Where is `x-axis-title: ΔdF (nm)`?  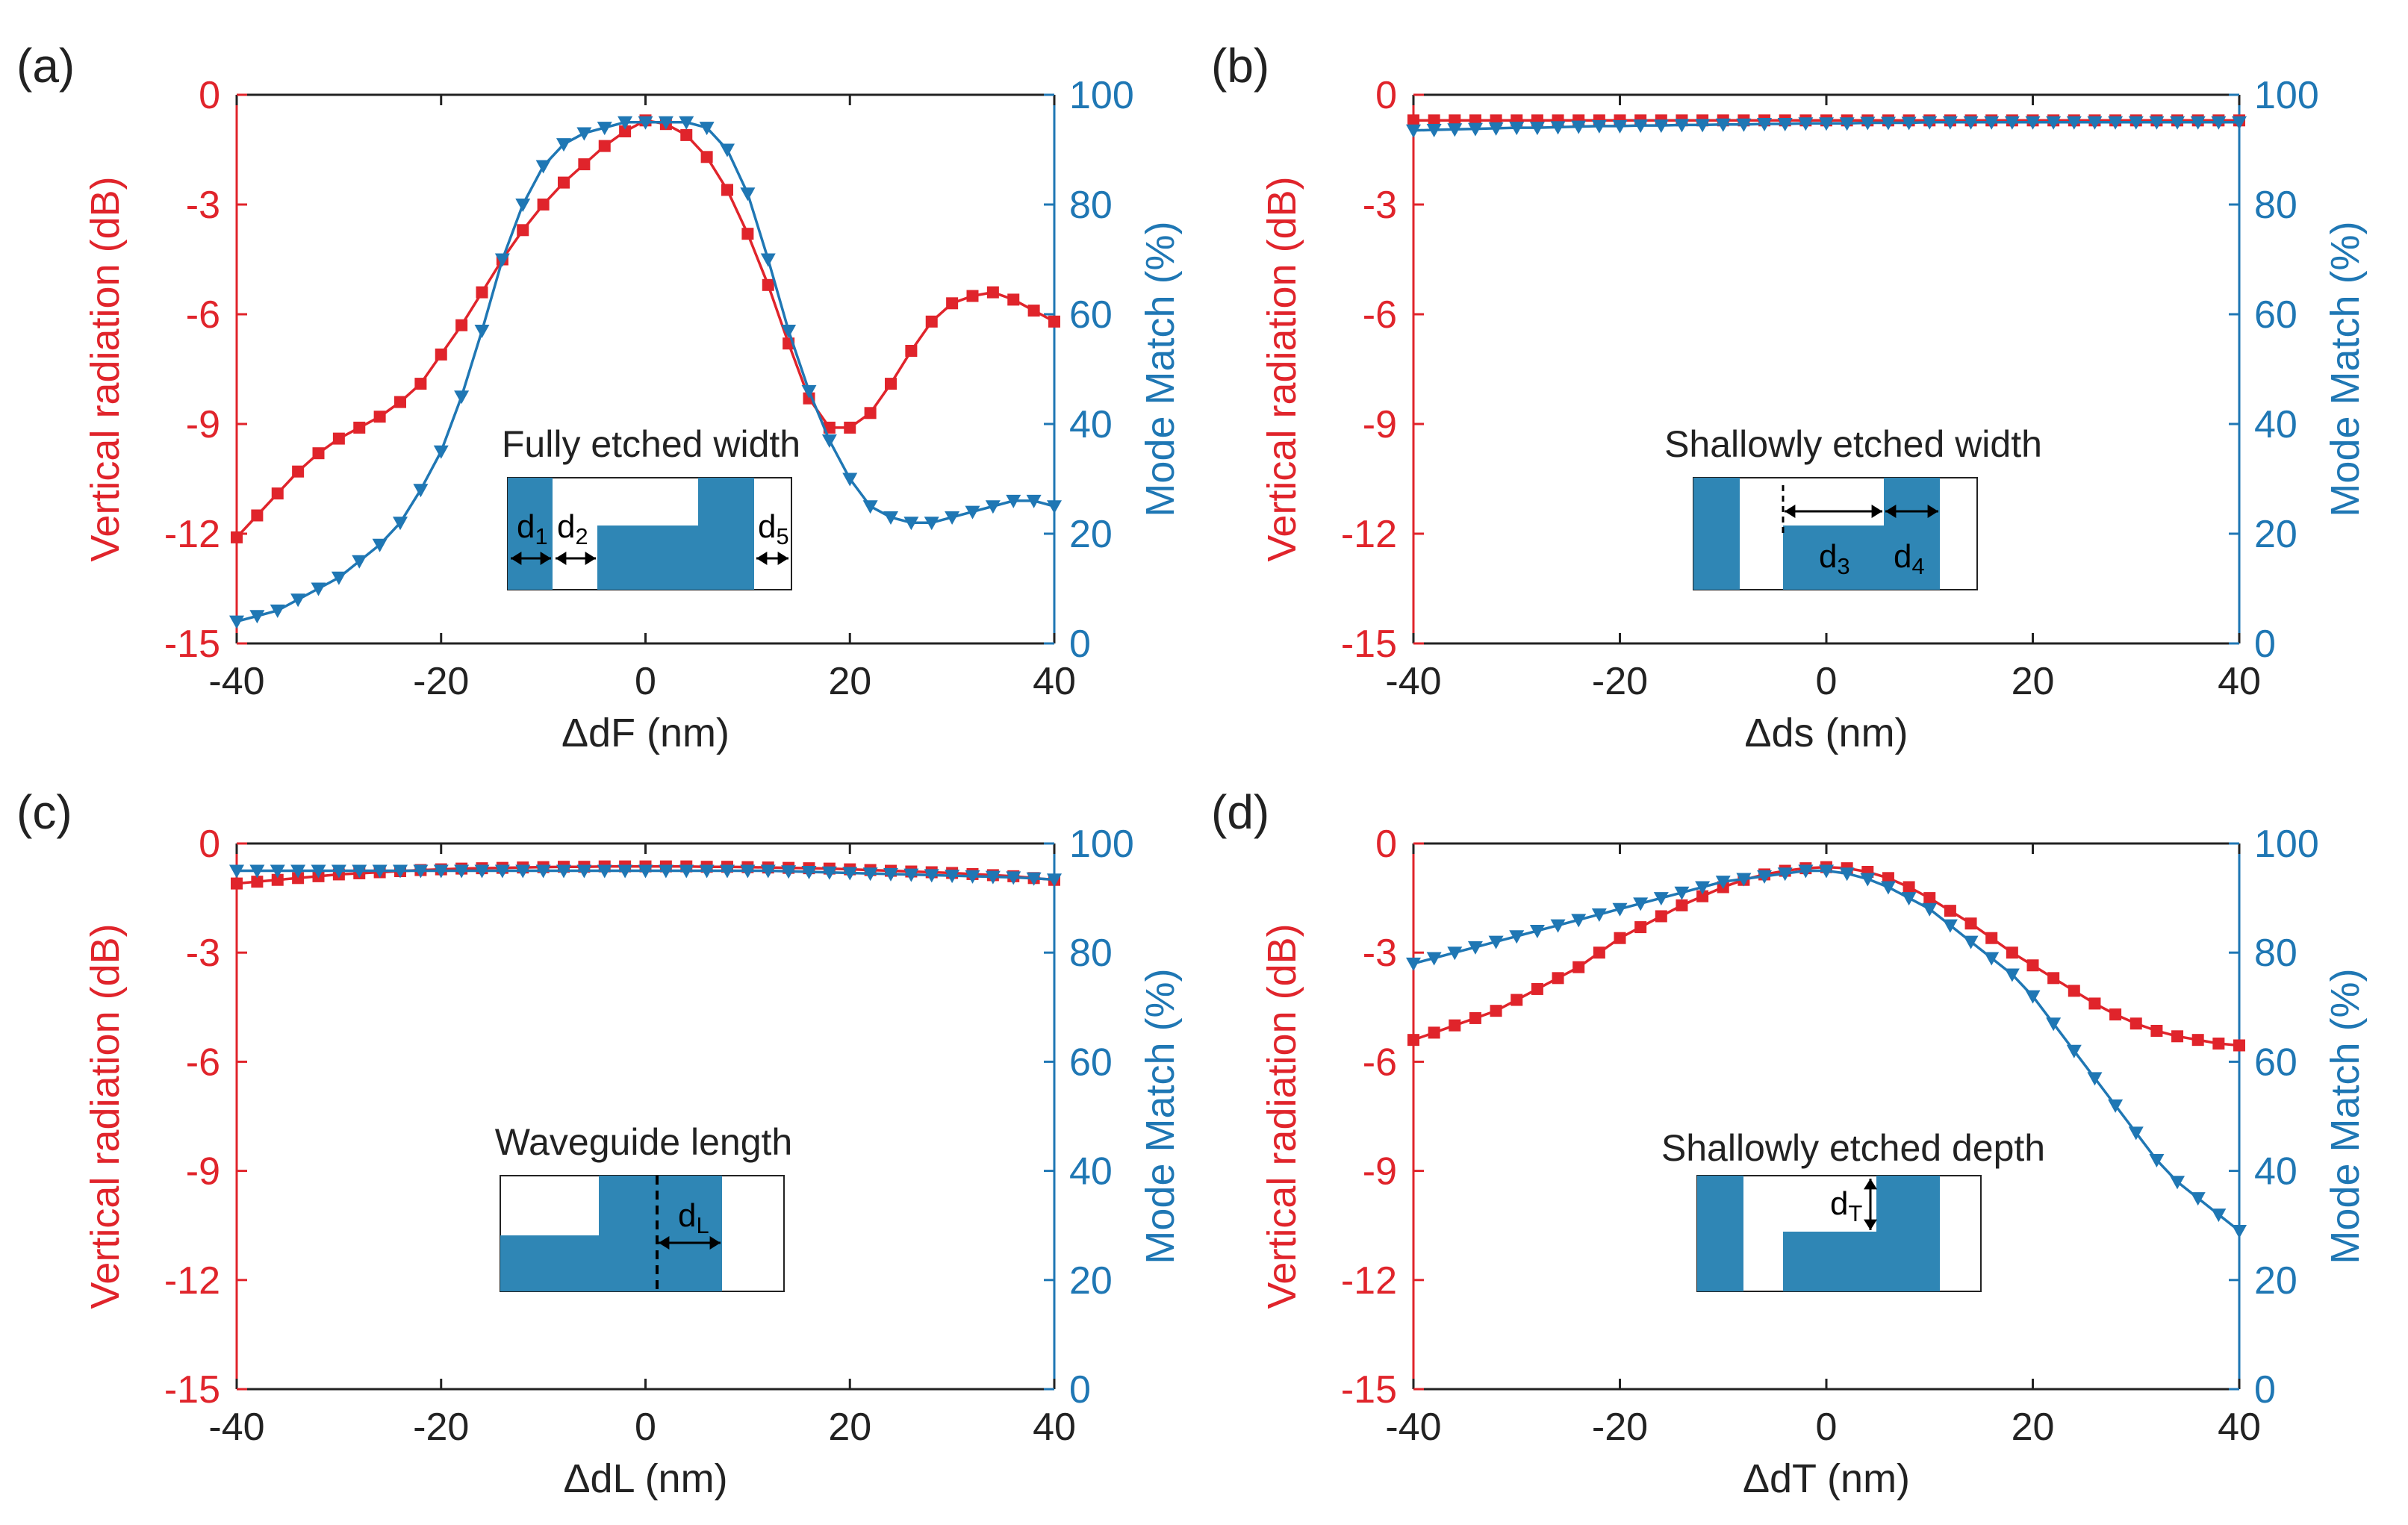 x-axis-title: ΔdF (nm) is located at coordinates (645, 733).